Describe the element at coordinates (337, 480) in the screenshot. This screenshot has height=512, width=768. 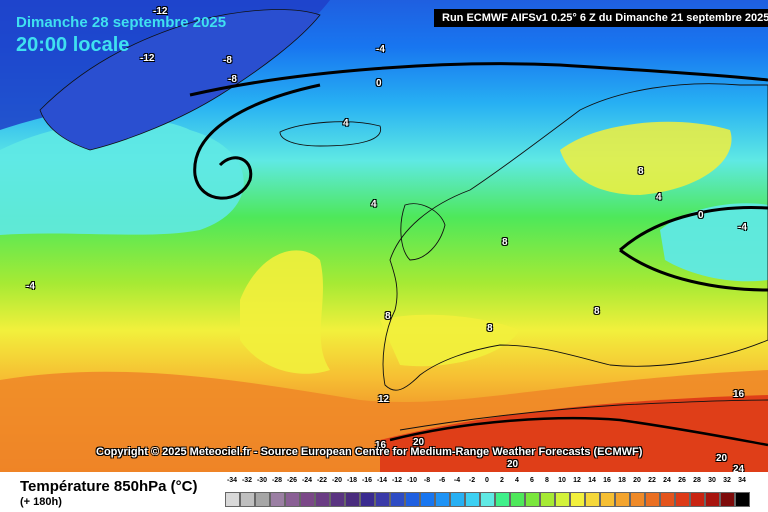
I see `scale-tick-label: -20` at that location.